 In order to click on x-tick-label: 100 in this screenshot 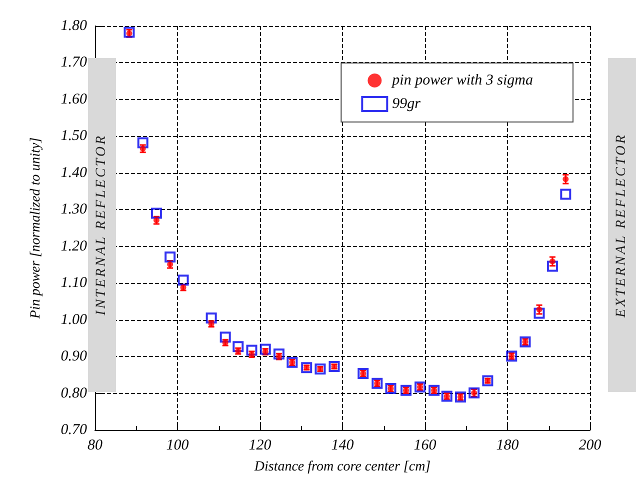, I will do `click(178, 446)`.